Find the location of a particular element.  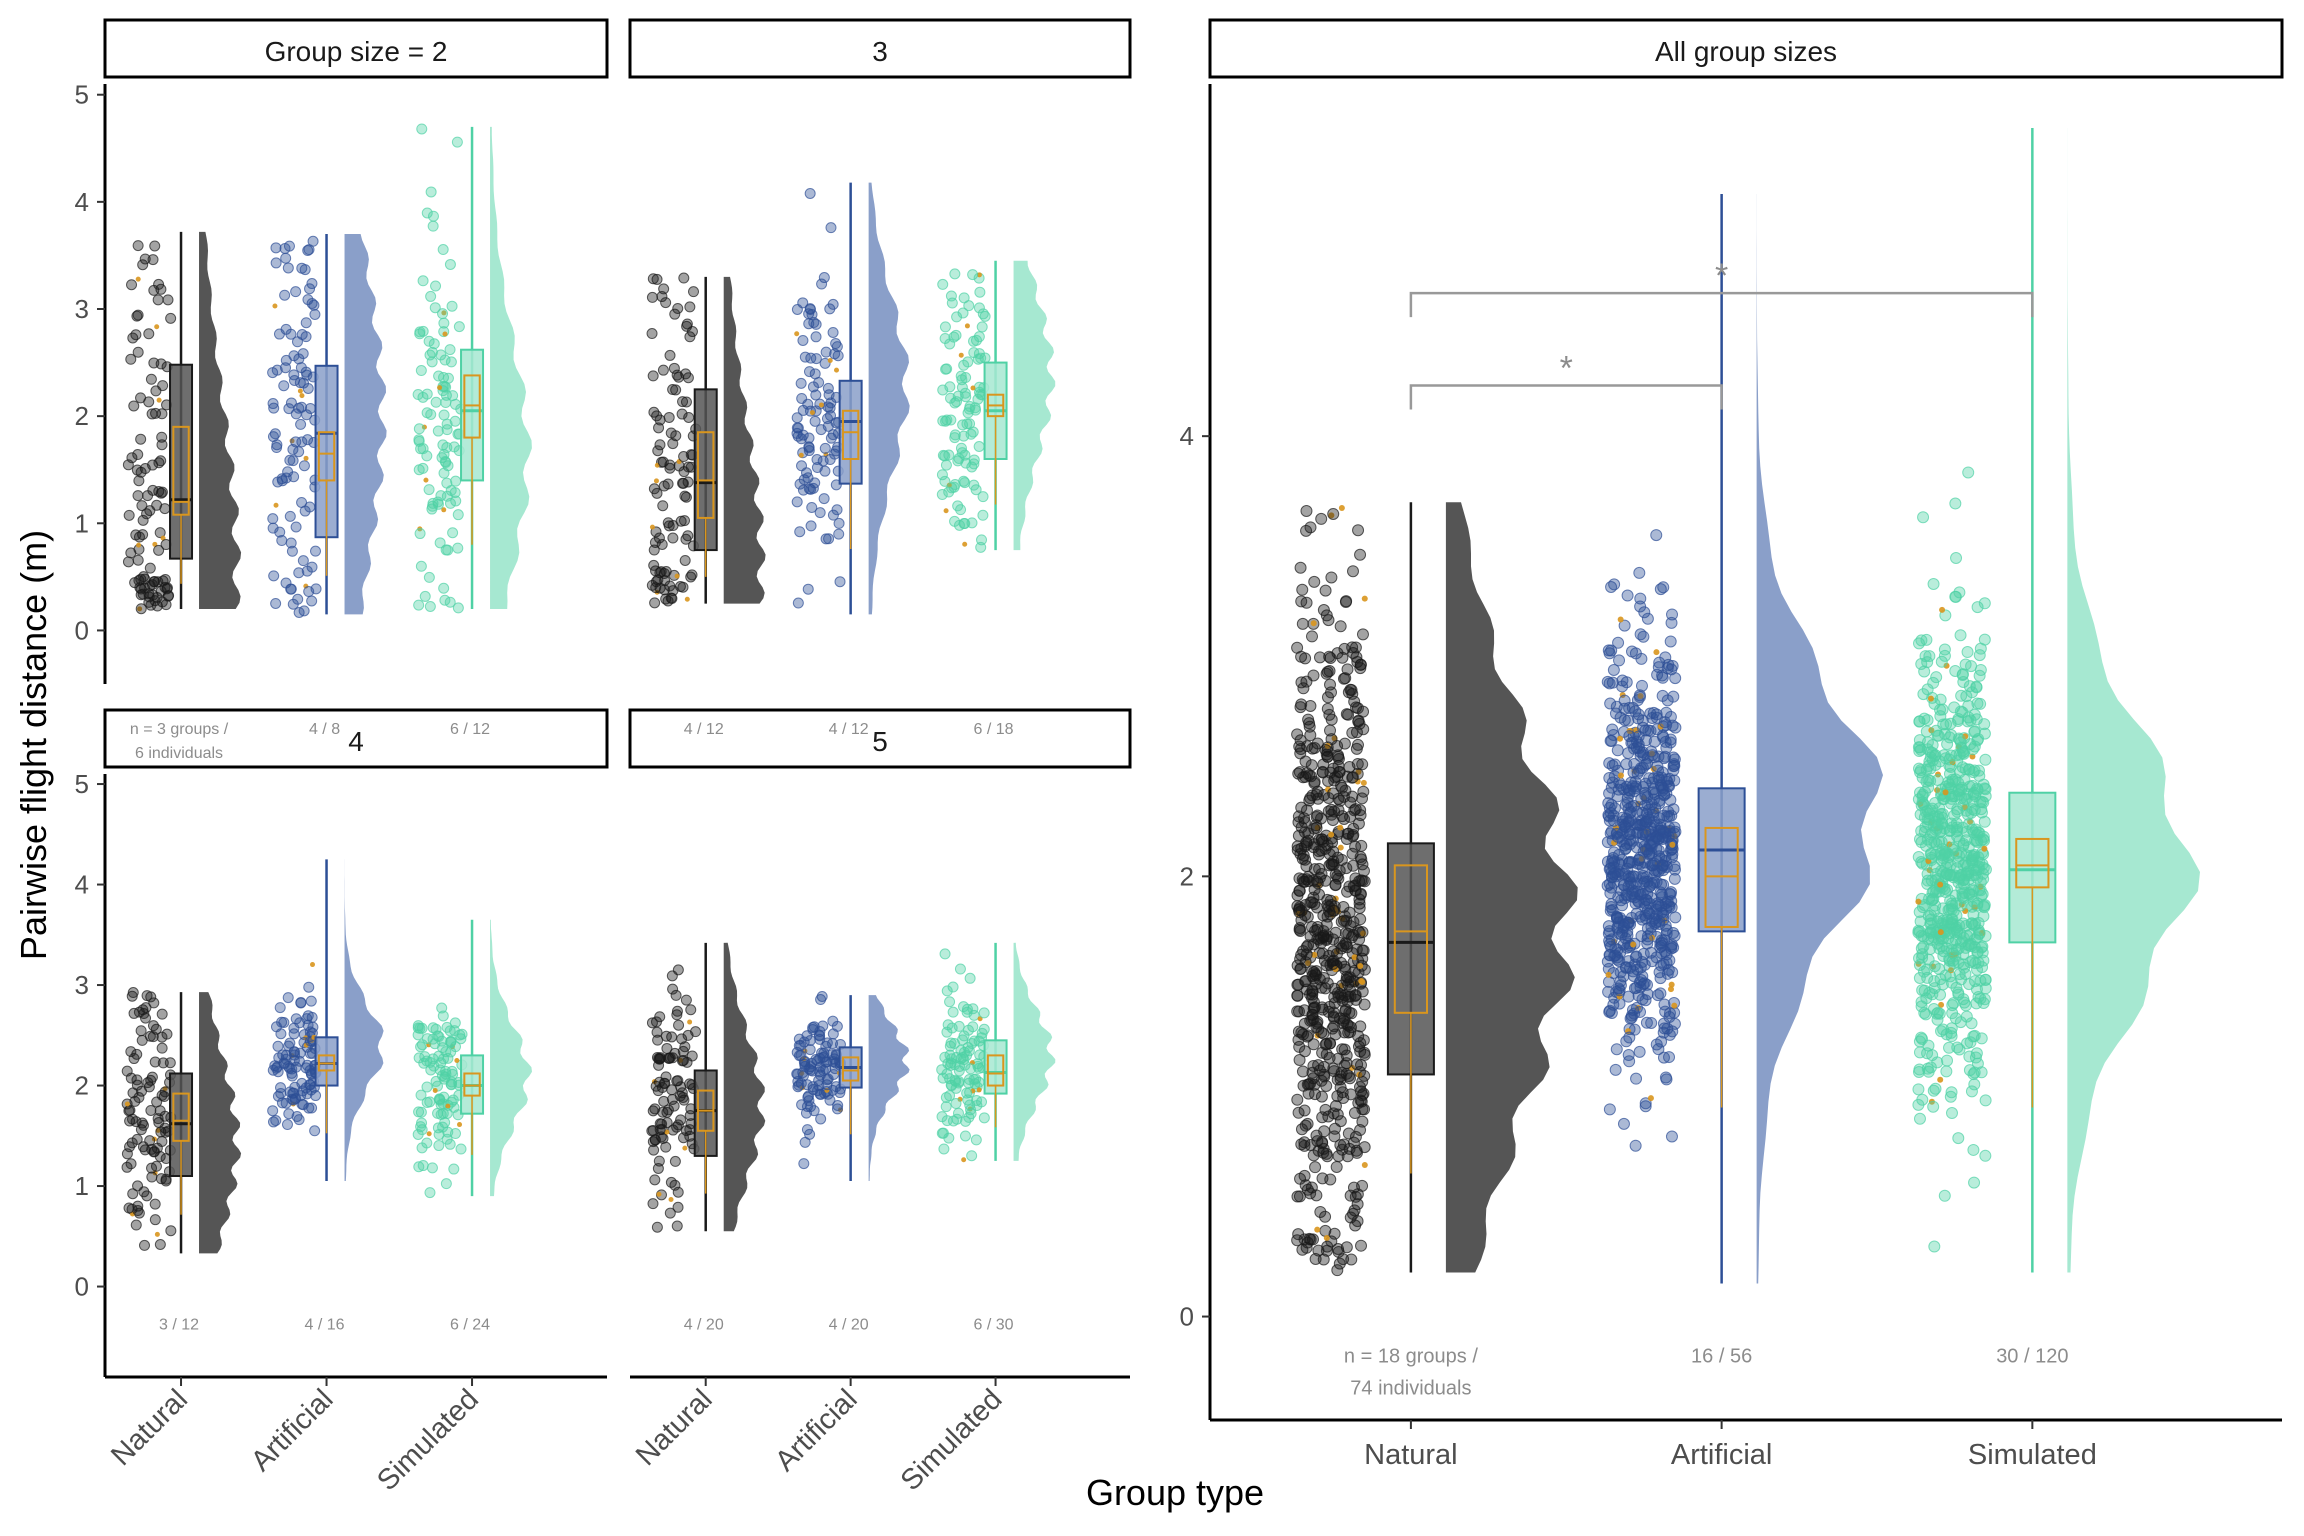

series-natural: 3 / 12 Natural is located at coordinates (173, 1229).